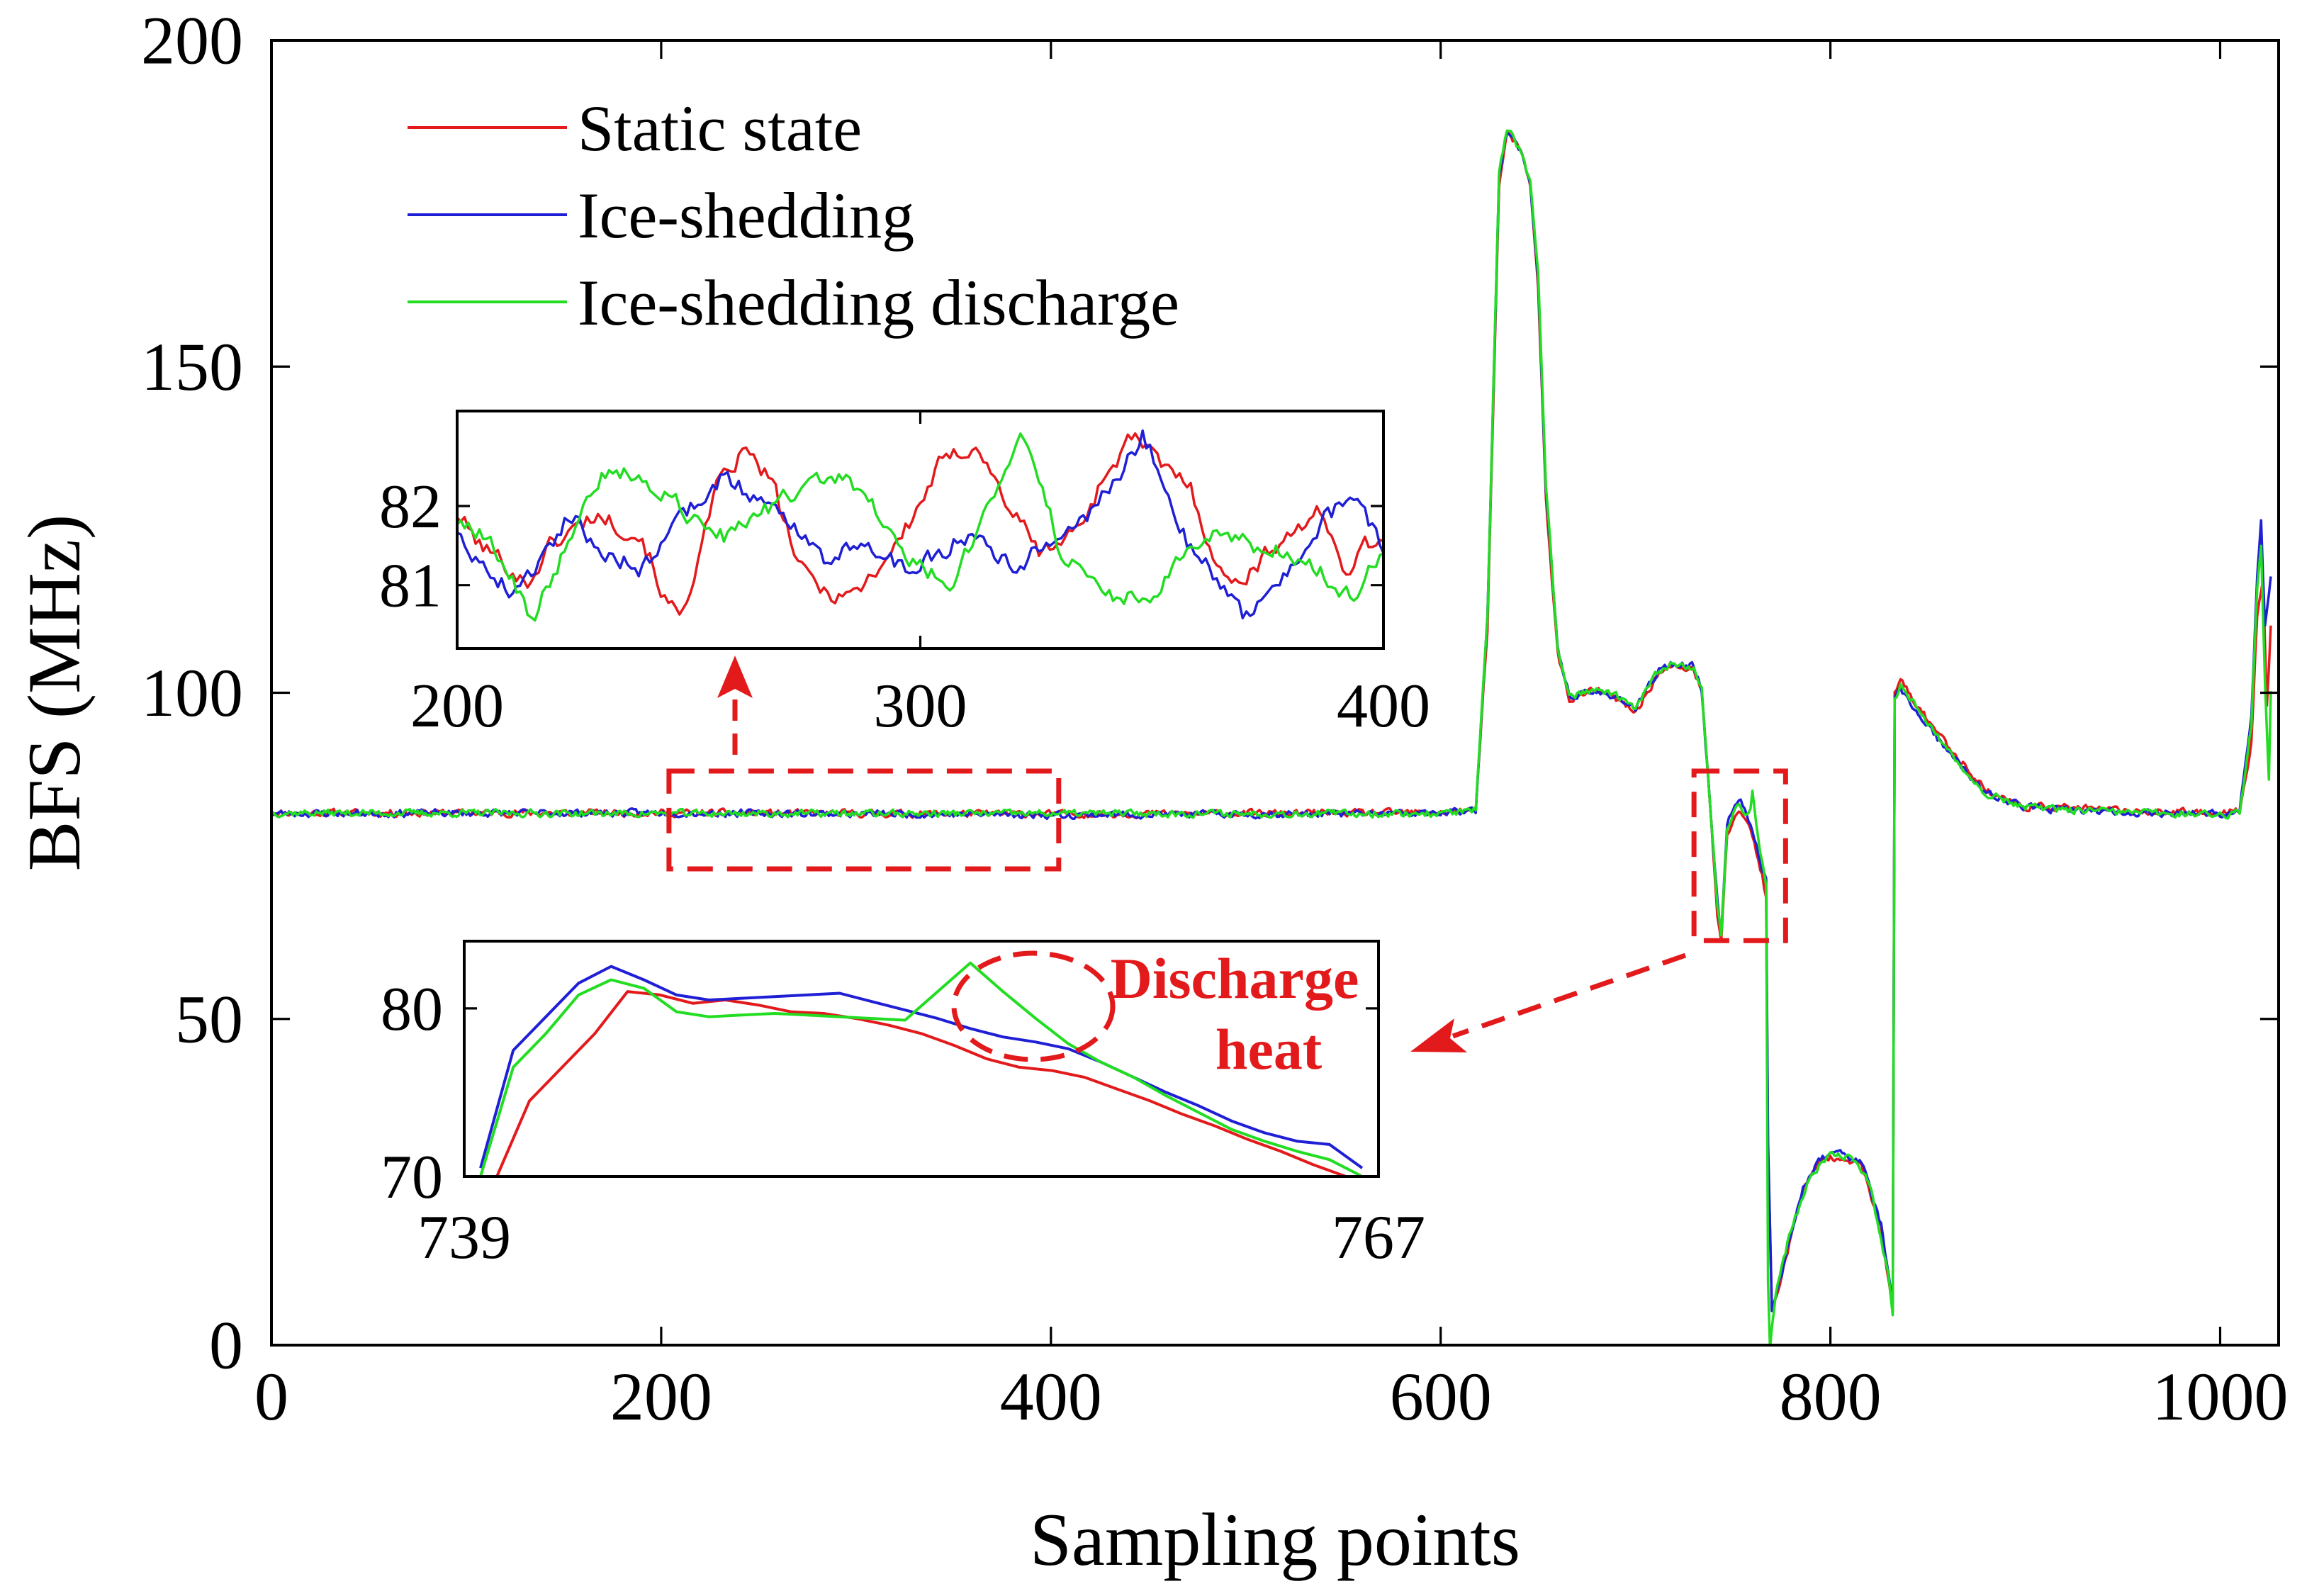 Image resolution: width=2319 pixels, height=1596 pixels. Describe the element at coordinates (192, 41) in the screenshot. I see `main-ytick-label: 200` at that location.